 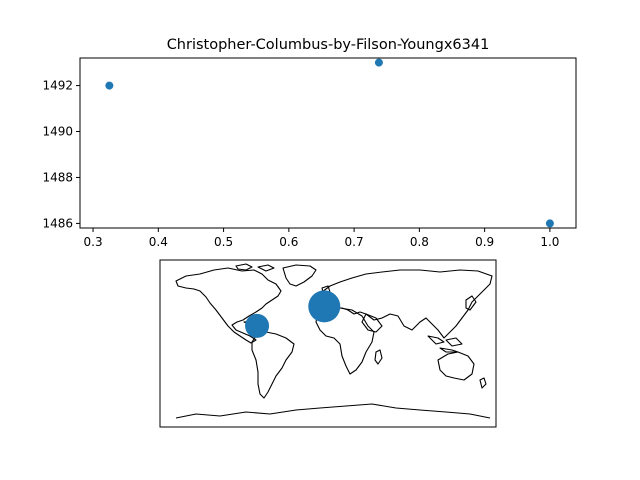 I want to click on x-axis-ticks: 0.3 0.4 0.5 0.6 0.7 0.8 0.9 1.0, so click(x=321, y=238).